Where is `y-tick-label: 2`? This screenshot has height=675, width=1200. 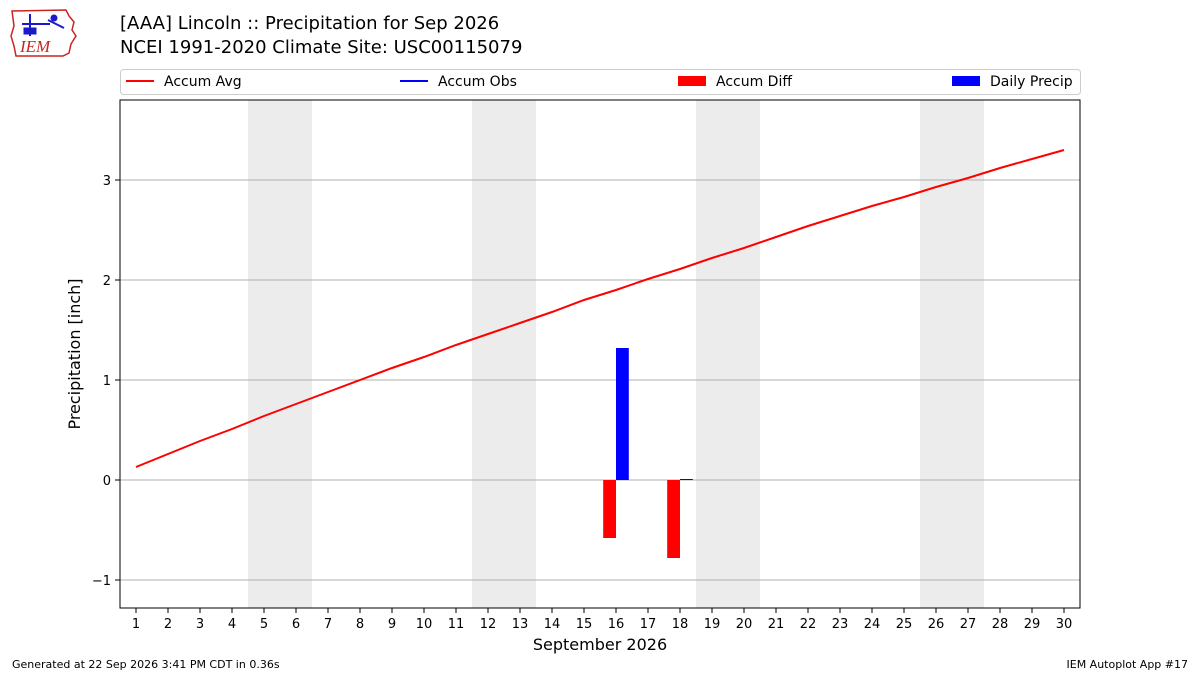
y-tick-label: 2 is located at coordinates (107, 281).